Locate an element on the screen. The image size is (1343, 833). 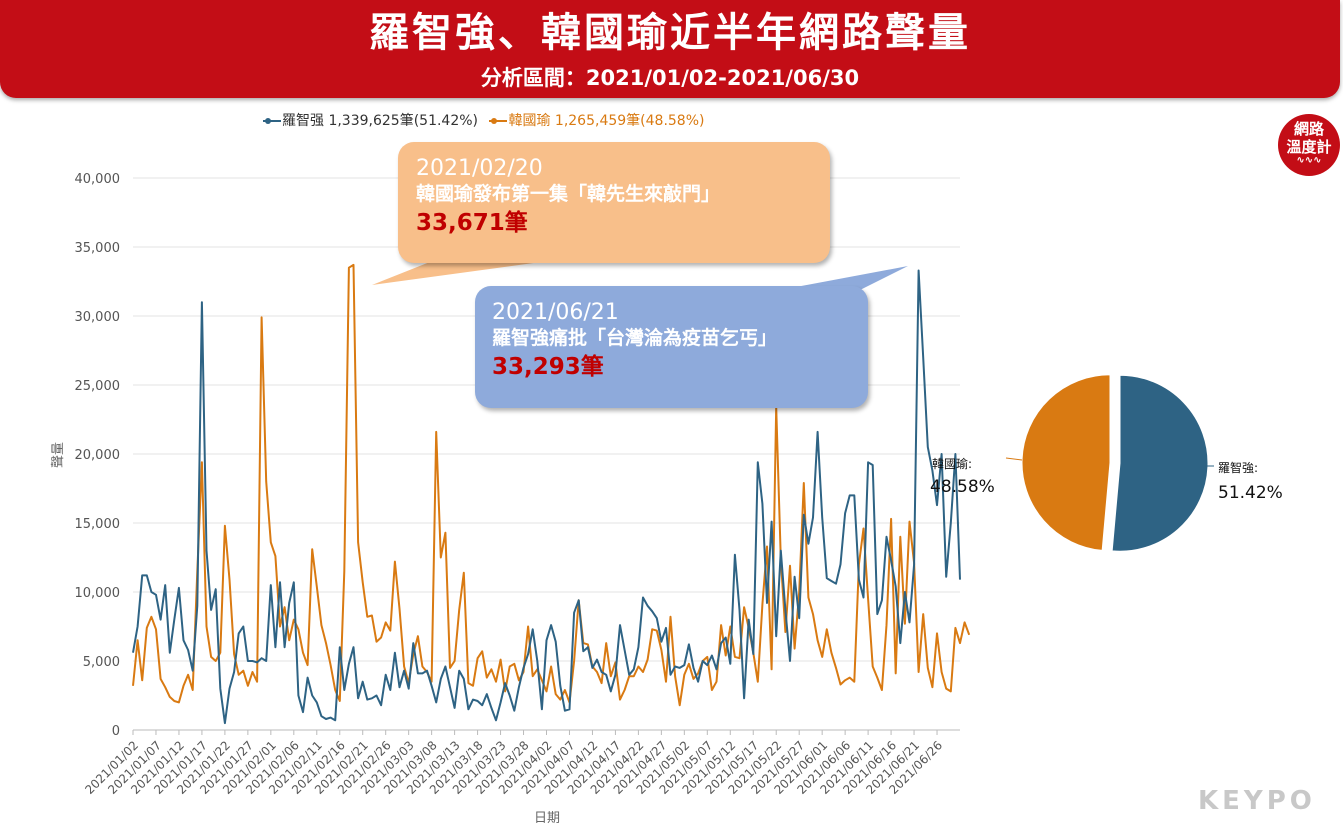
y-tick-label: 0 is located at coordinates (116, 731).